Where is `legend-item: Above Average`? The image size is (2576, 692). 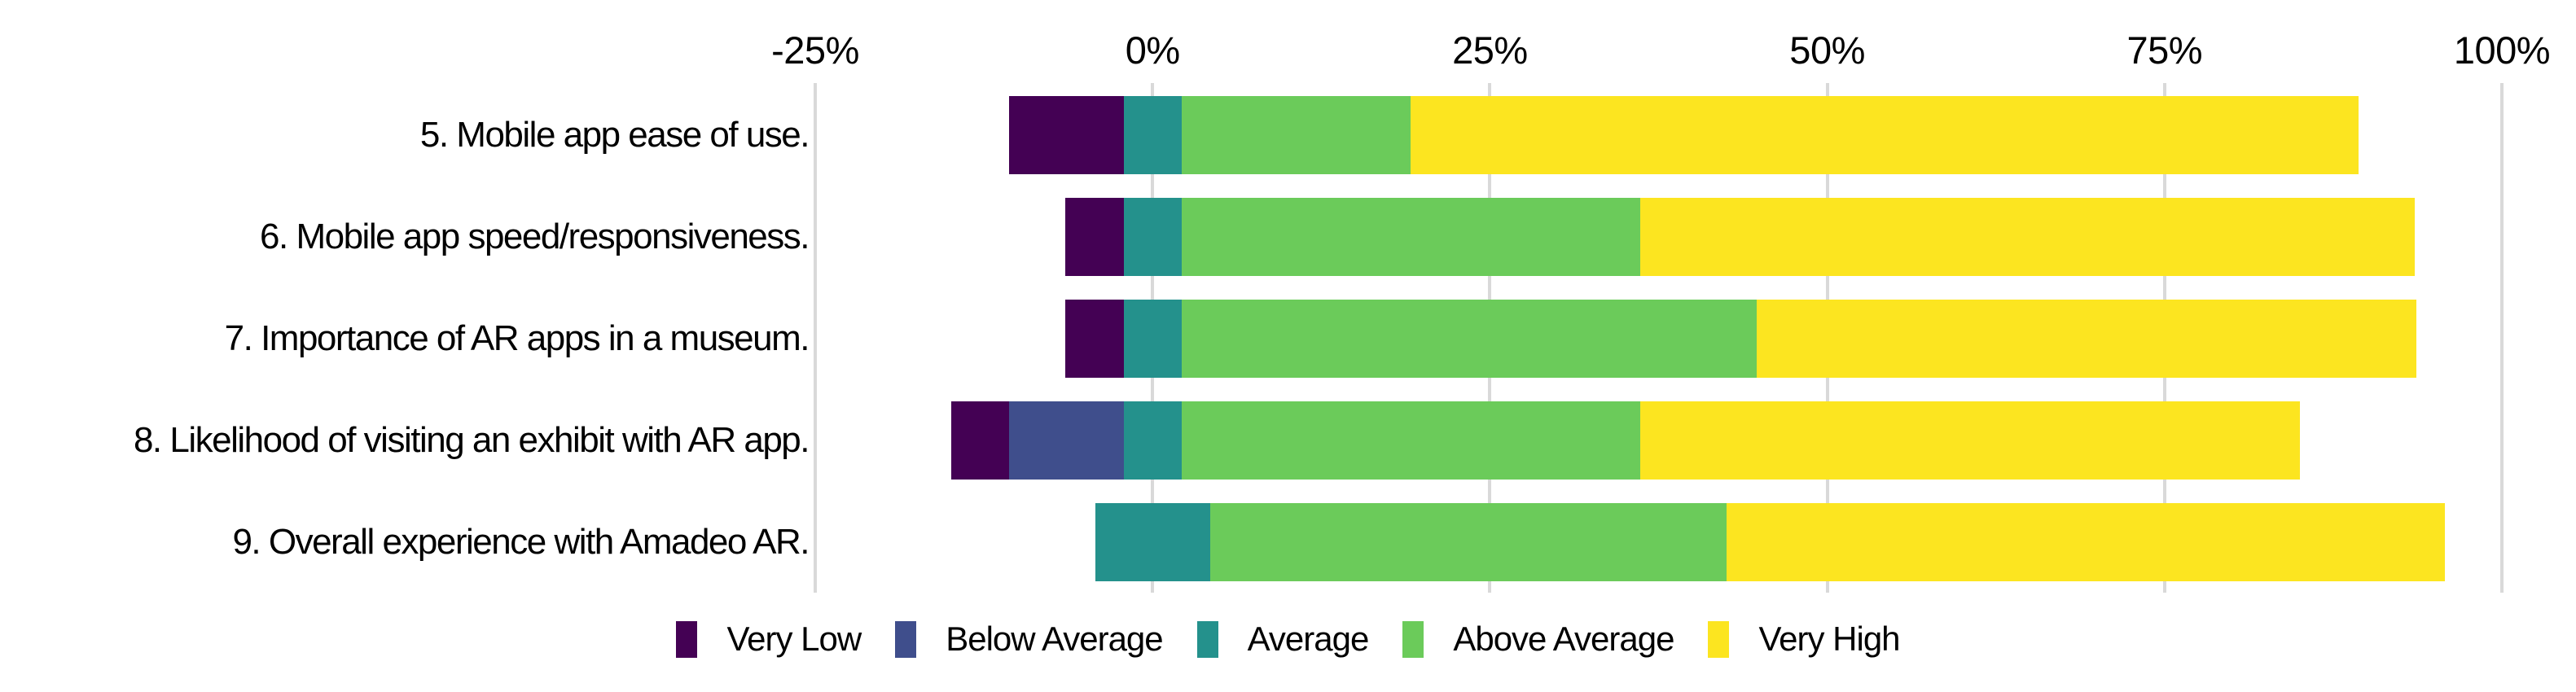 legend-item: Above Average is located at coordinates (1538, 639).